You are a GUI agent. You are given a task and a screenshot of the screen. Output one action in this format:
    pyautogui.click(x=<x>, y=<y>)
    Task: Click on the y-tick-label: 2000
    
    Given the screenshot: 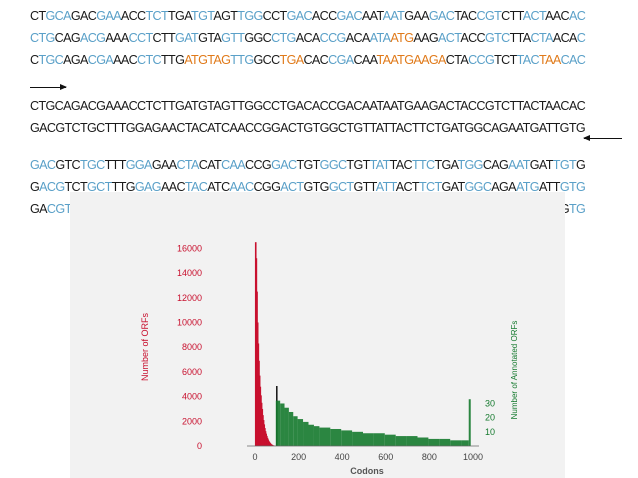 What is the action you would take?
    pyautogui.click(x=192, y=421)
    